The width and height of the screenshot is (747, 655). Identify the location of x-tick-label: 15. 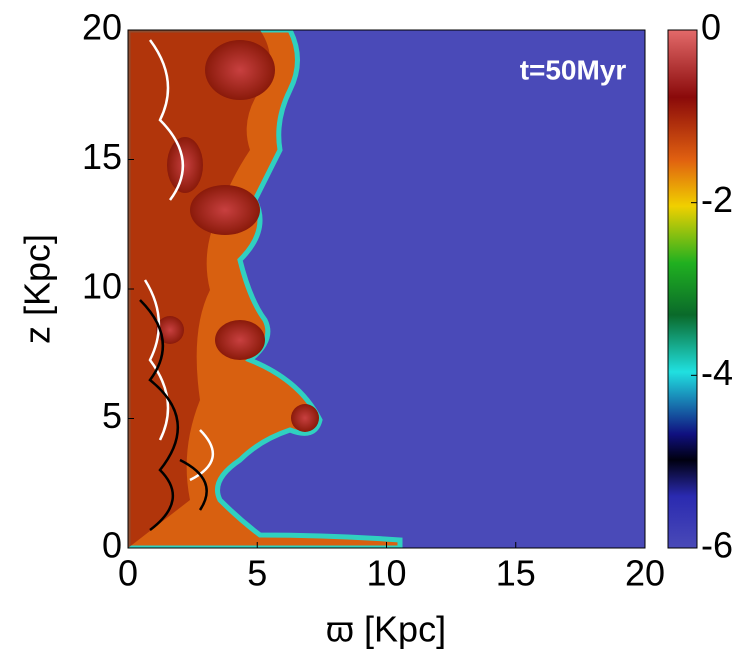
(516, 573).